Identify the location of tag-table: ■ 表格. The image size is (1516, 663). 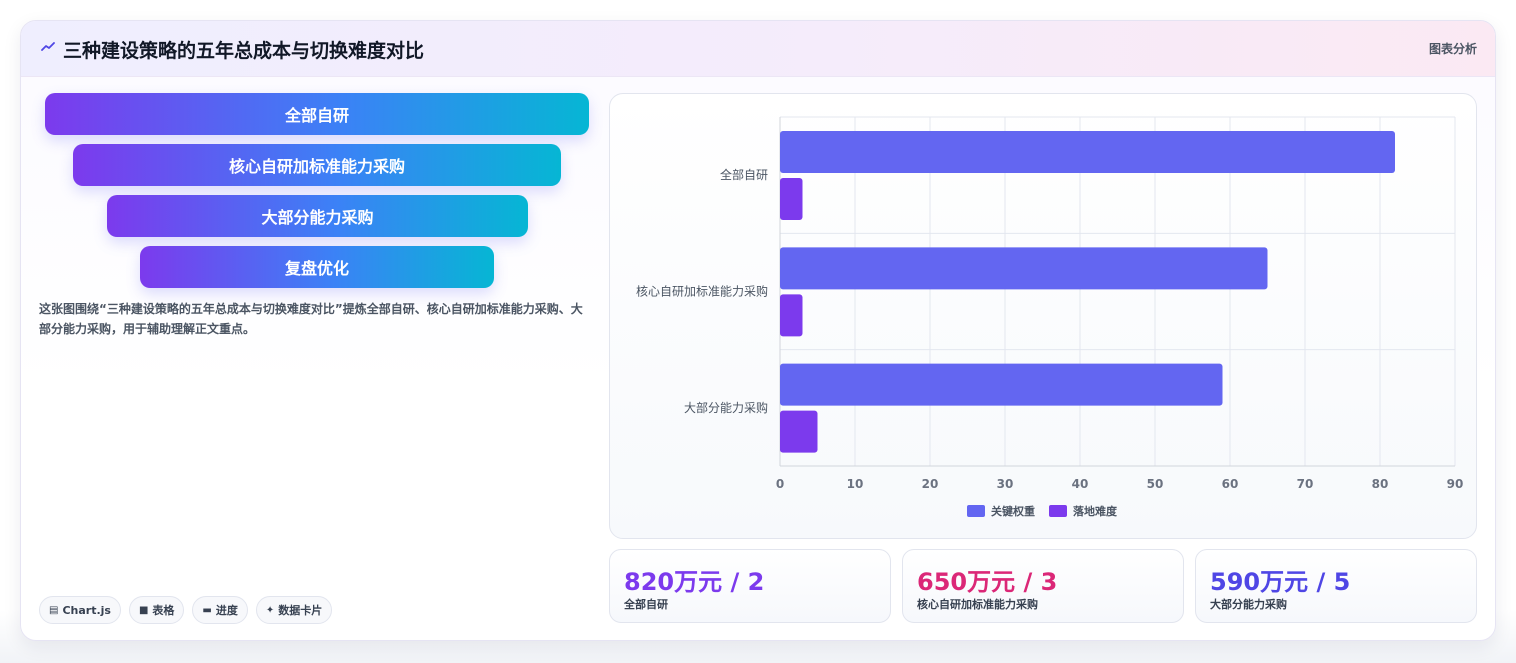
(156, 610).